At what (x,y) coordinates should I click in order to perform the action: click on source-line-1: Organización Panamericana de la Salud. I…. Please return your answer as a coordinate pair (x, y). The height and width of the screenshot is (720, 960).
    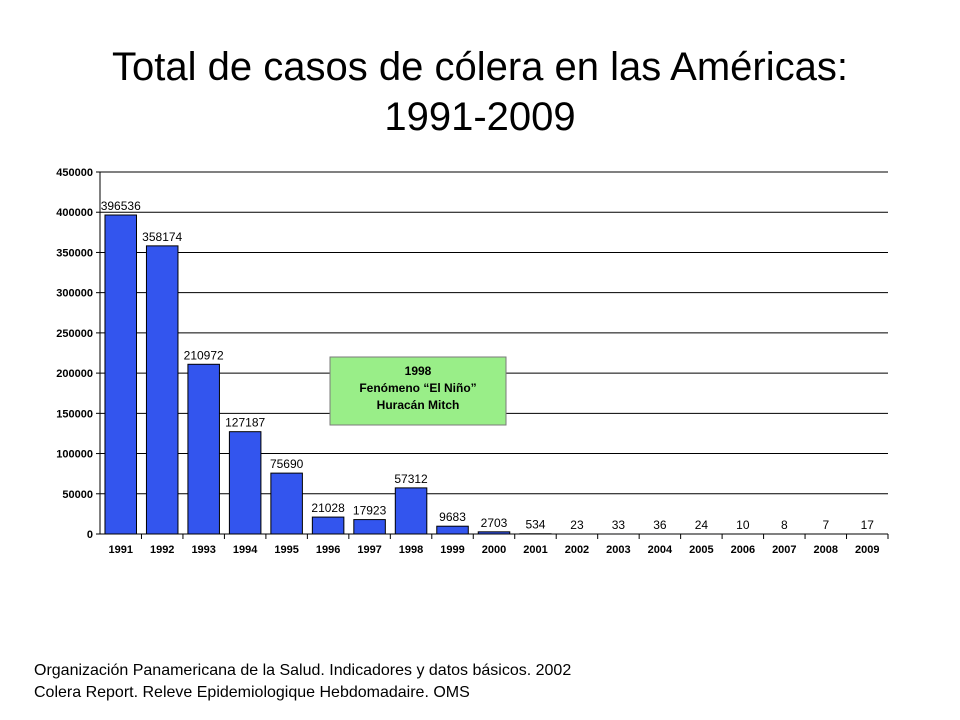
    Looking at the image, I should click on (303, 670).